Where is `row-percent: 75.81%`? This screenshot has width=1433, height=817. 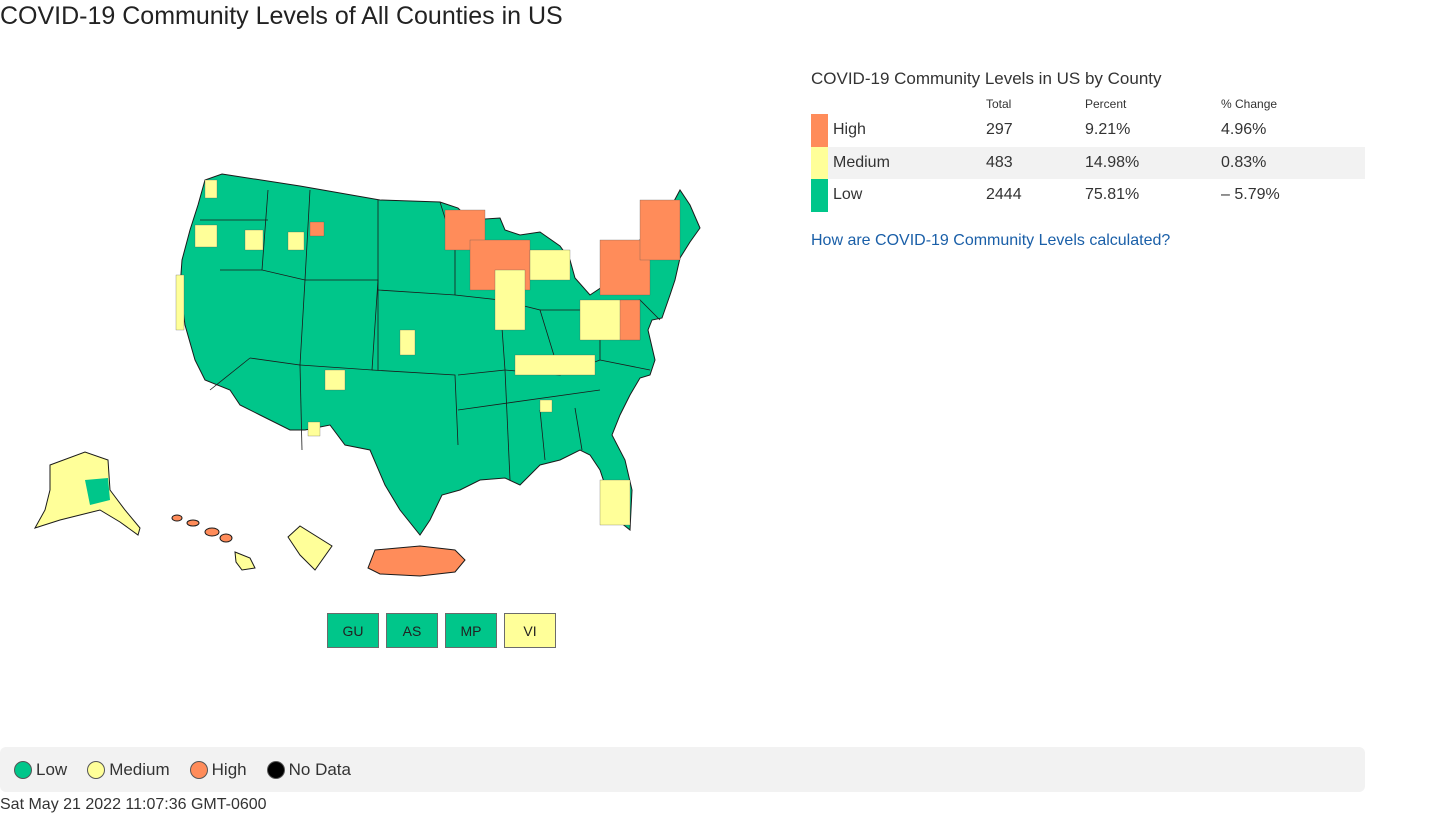
row-percent: 75.81% is located at coordinates (1112, 195).